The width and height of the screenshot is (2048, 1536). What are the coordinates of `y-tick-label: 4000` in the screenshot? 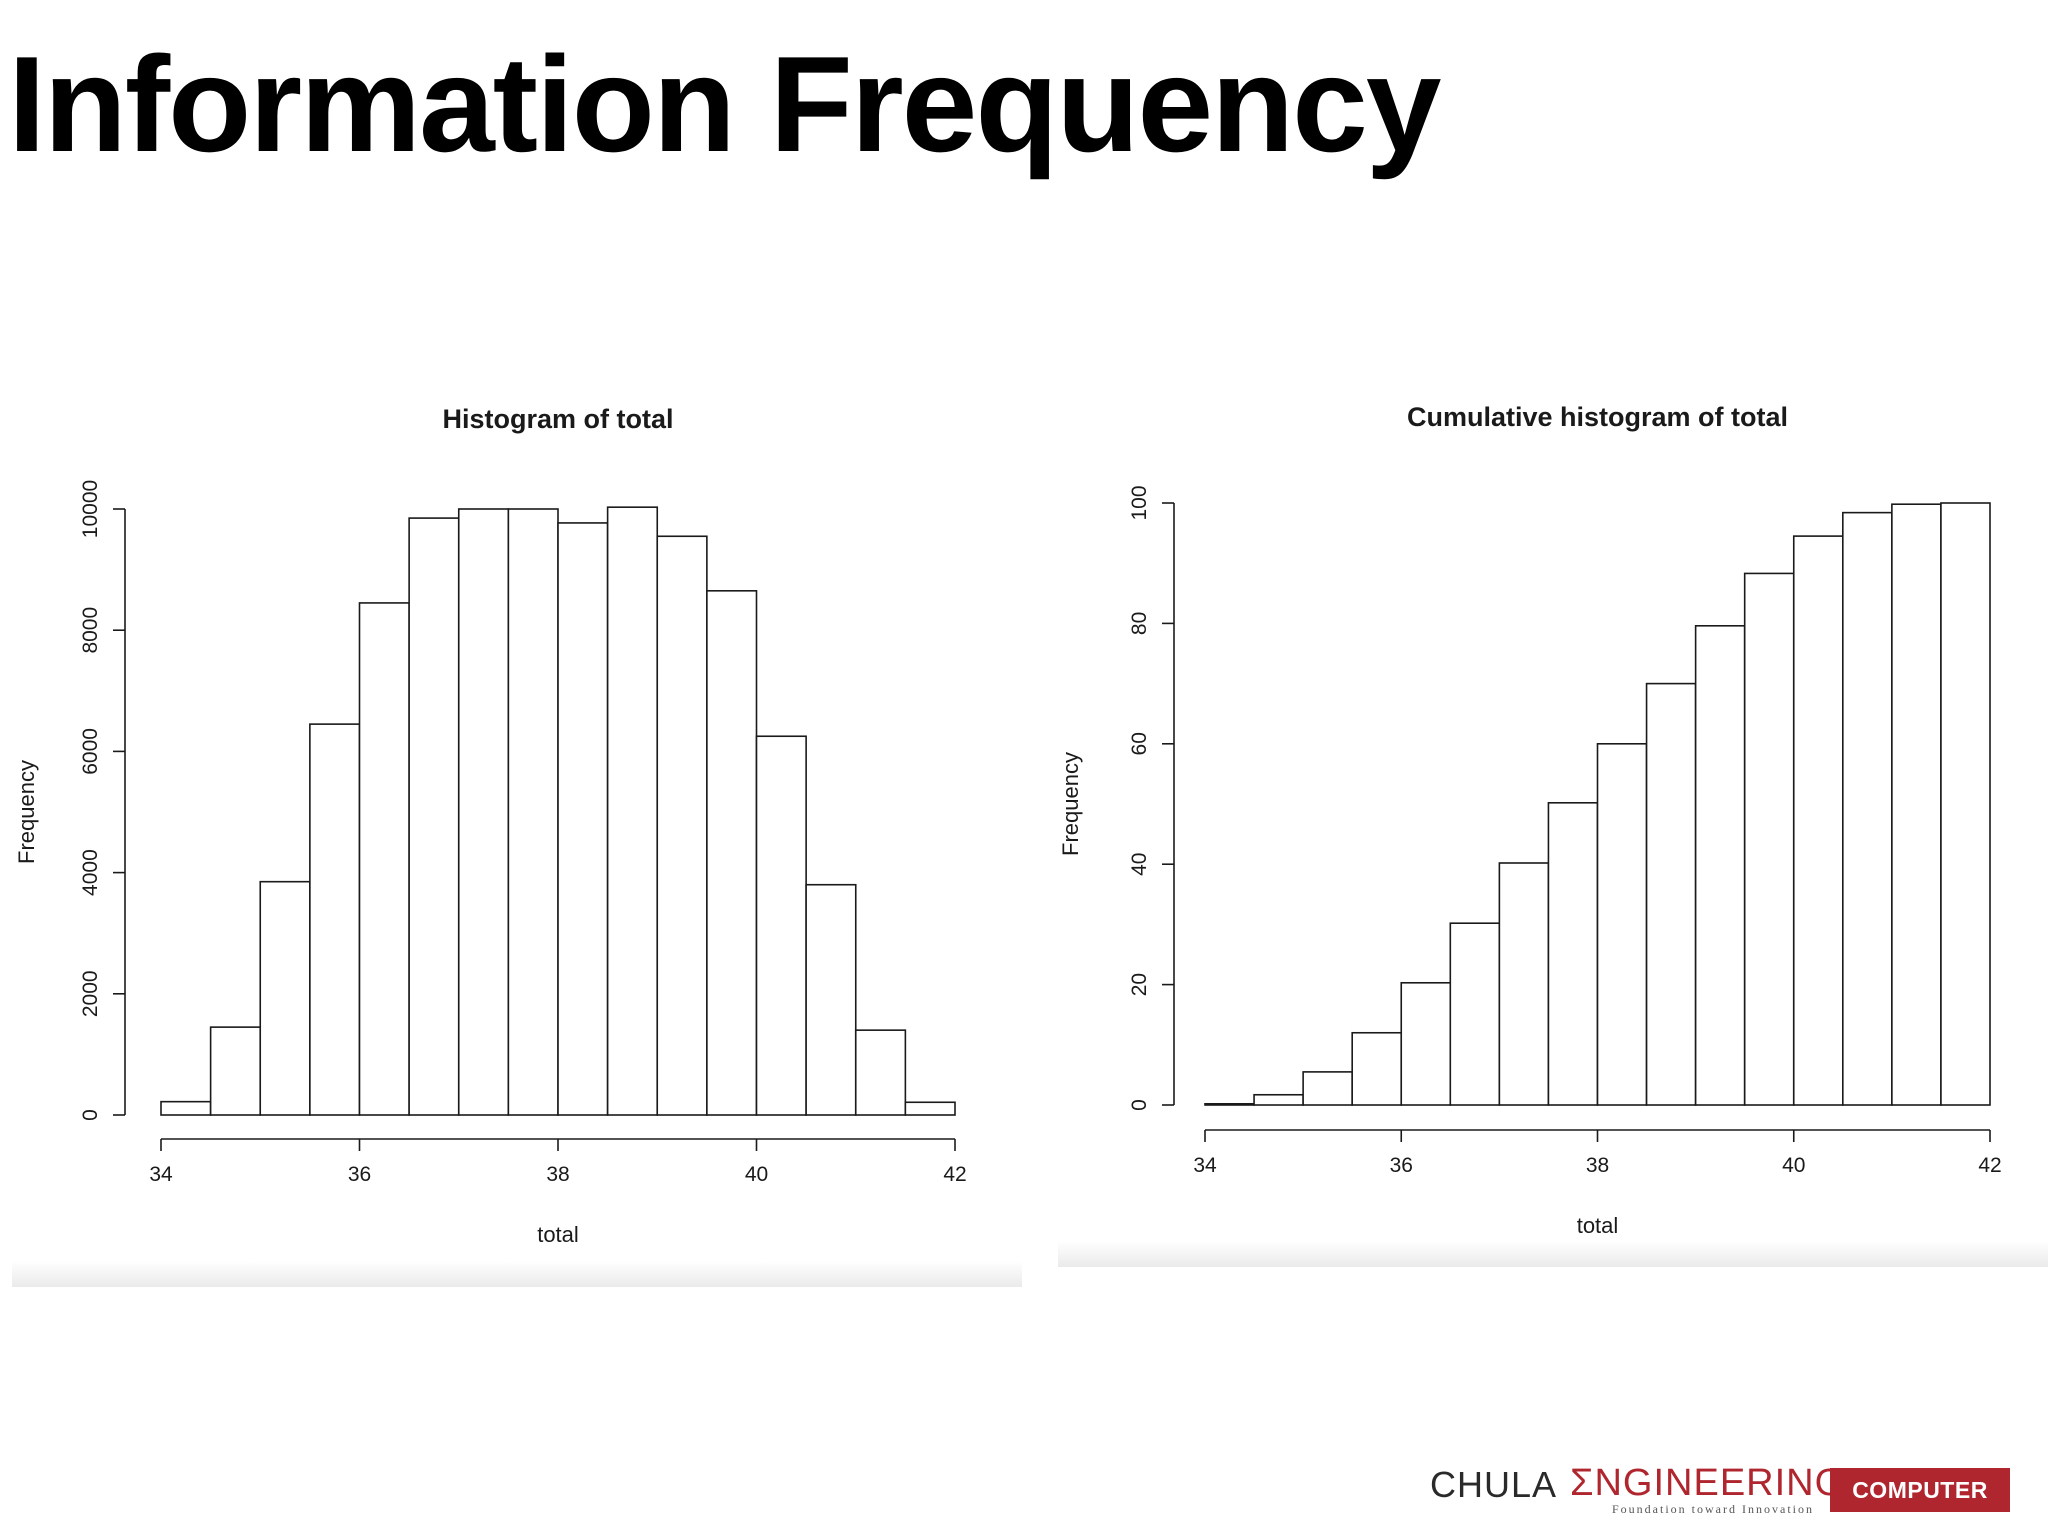 It's located at (90, 872).